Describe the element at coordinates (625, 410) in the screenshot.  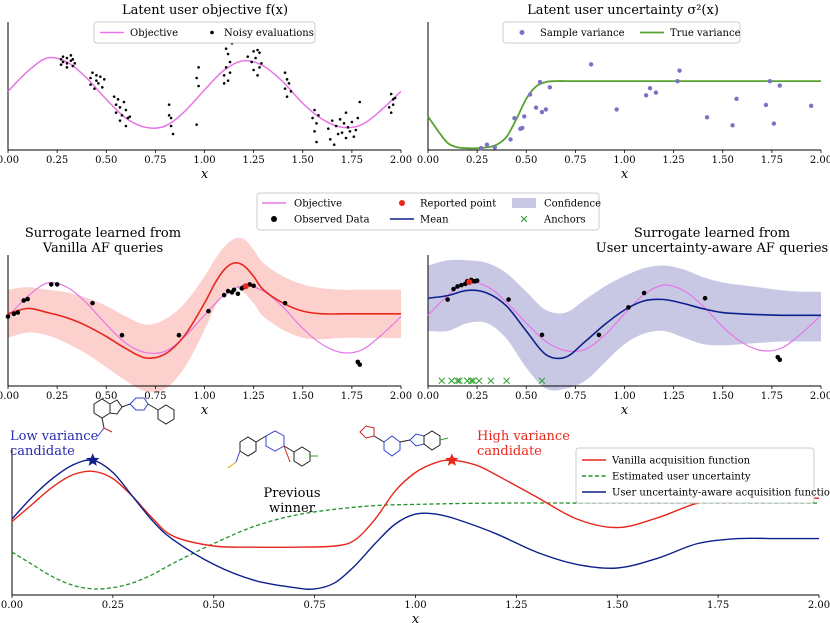
I see `p4-x-label: x` at that location.